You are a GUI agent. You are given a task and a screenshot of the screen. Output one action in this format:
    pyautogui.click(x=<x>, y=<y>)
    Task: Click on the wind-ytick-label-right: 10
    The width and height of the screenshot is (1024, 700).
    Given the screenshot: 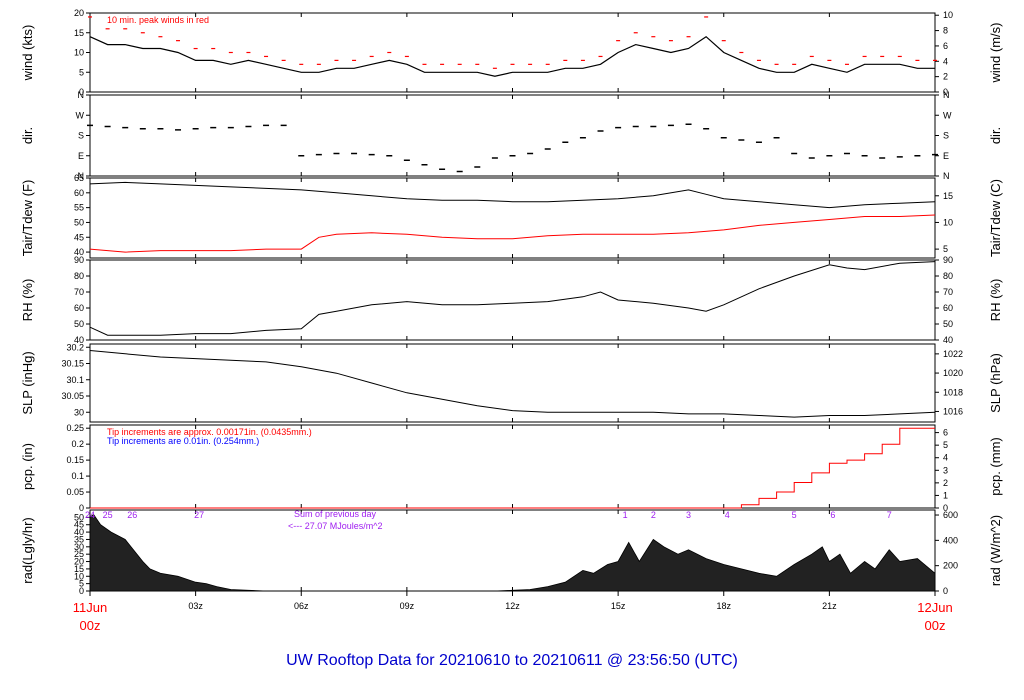 What is the action you would take?
    pyautogui.click(x=948, y=15)
    